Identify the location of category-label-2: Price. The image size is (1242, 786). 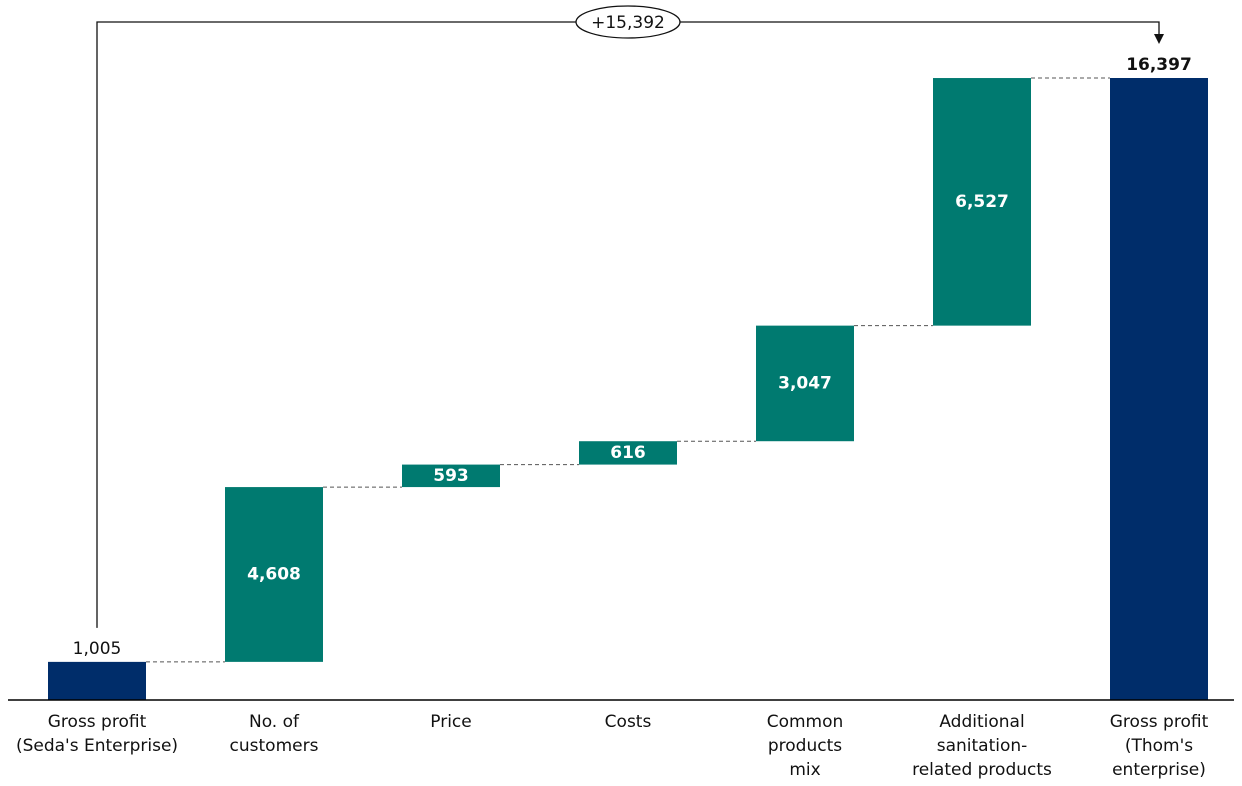
(450, 722).